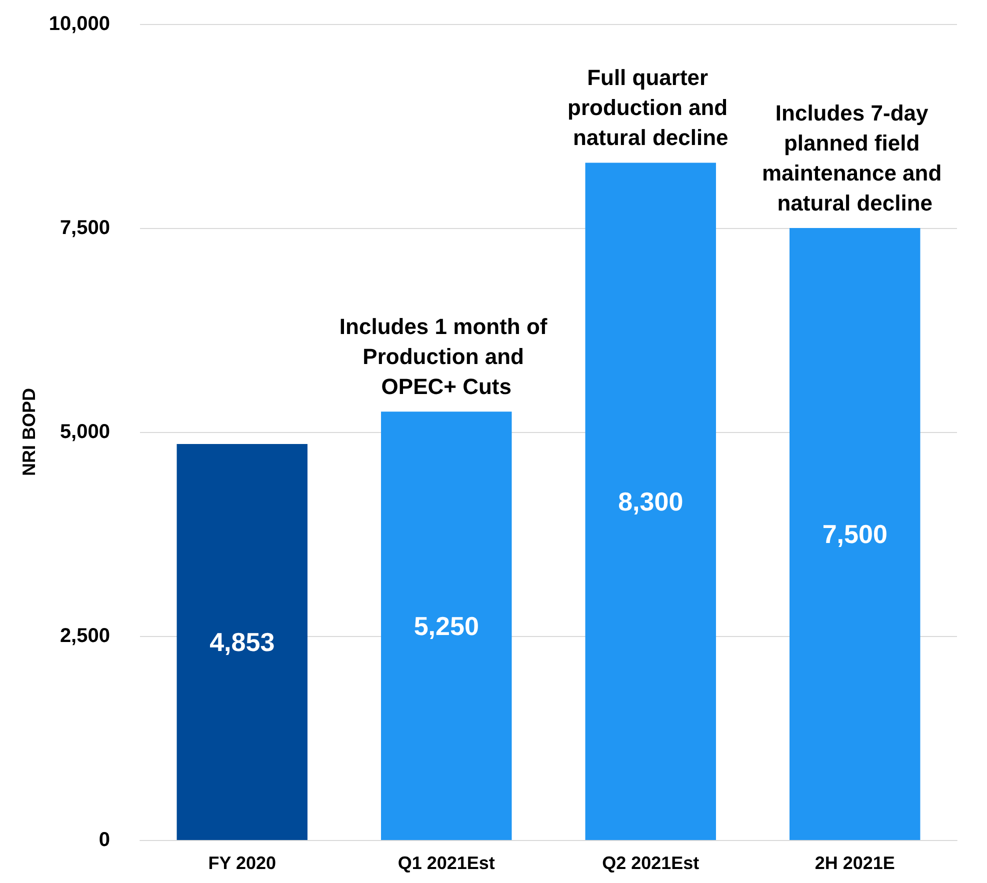  I want to click on y-tick-label: 0, so click(104, 840).